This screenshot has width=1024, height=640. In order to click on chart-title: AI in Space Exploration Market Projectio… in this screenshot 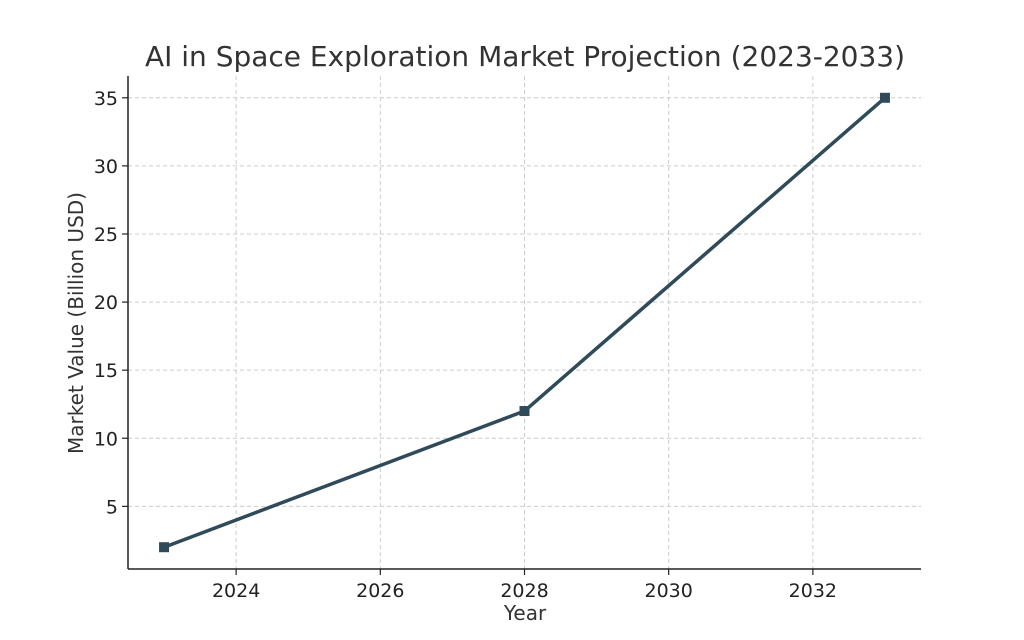, I will do `click(525, 56)`.